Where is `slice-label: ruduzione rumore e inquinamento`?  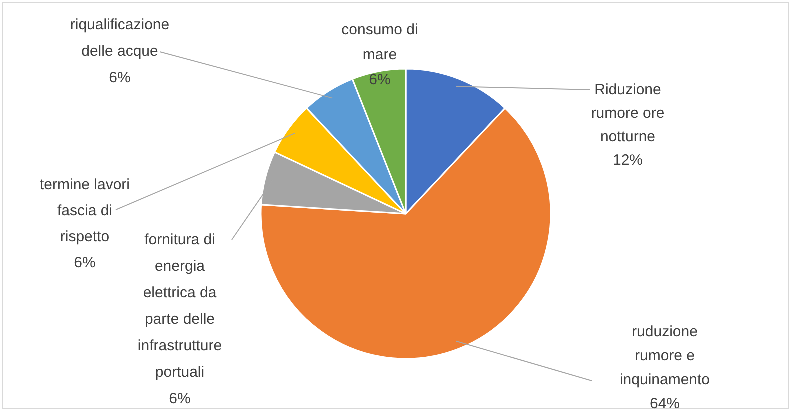
slice-label: ruduzione rumore e inquinamento is located at coordinates (665, 356).